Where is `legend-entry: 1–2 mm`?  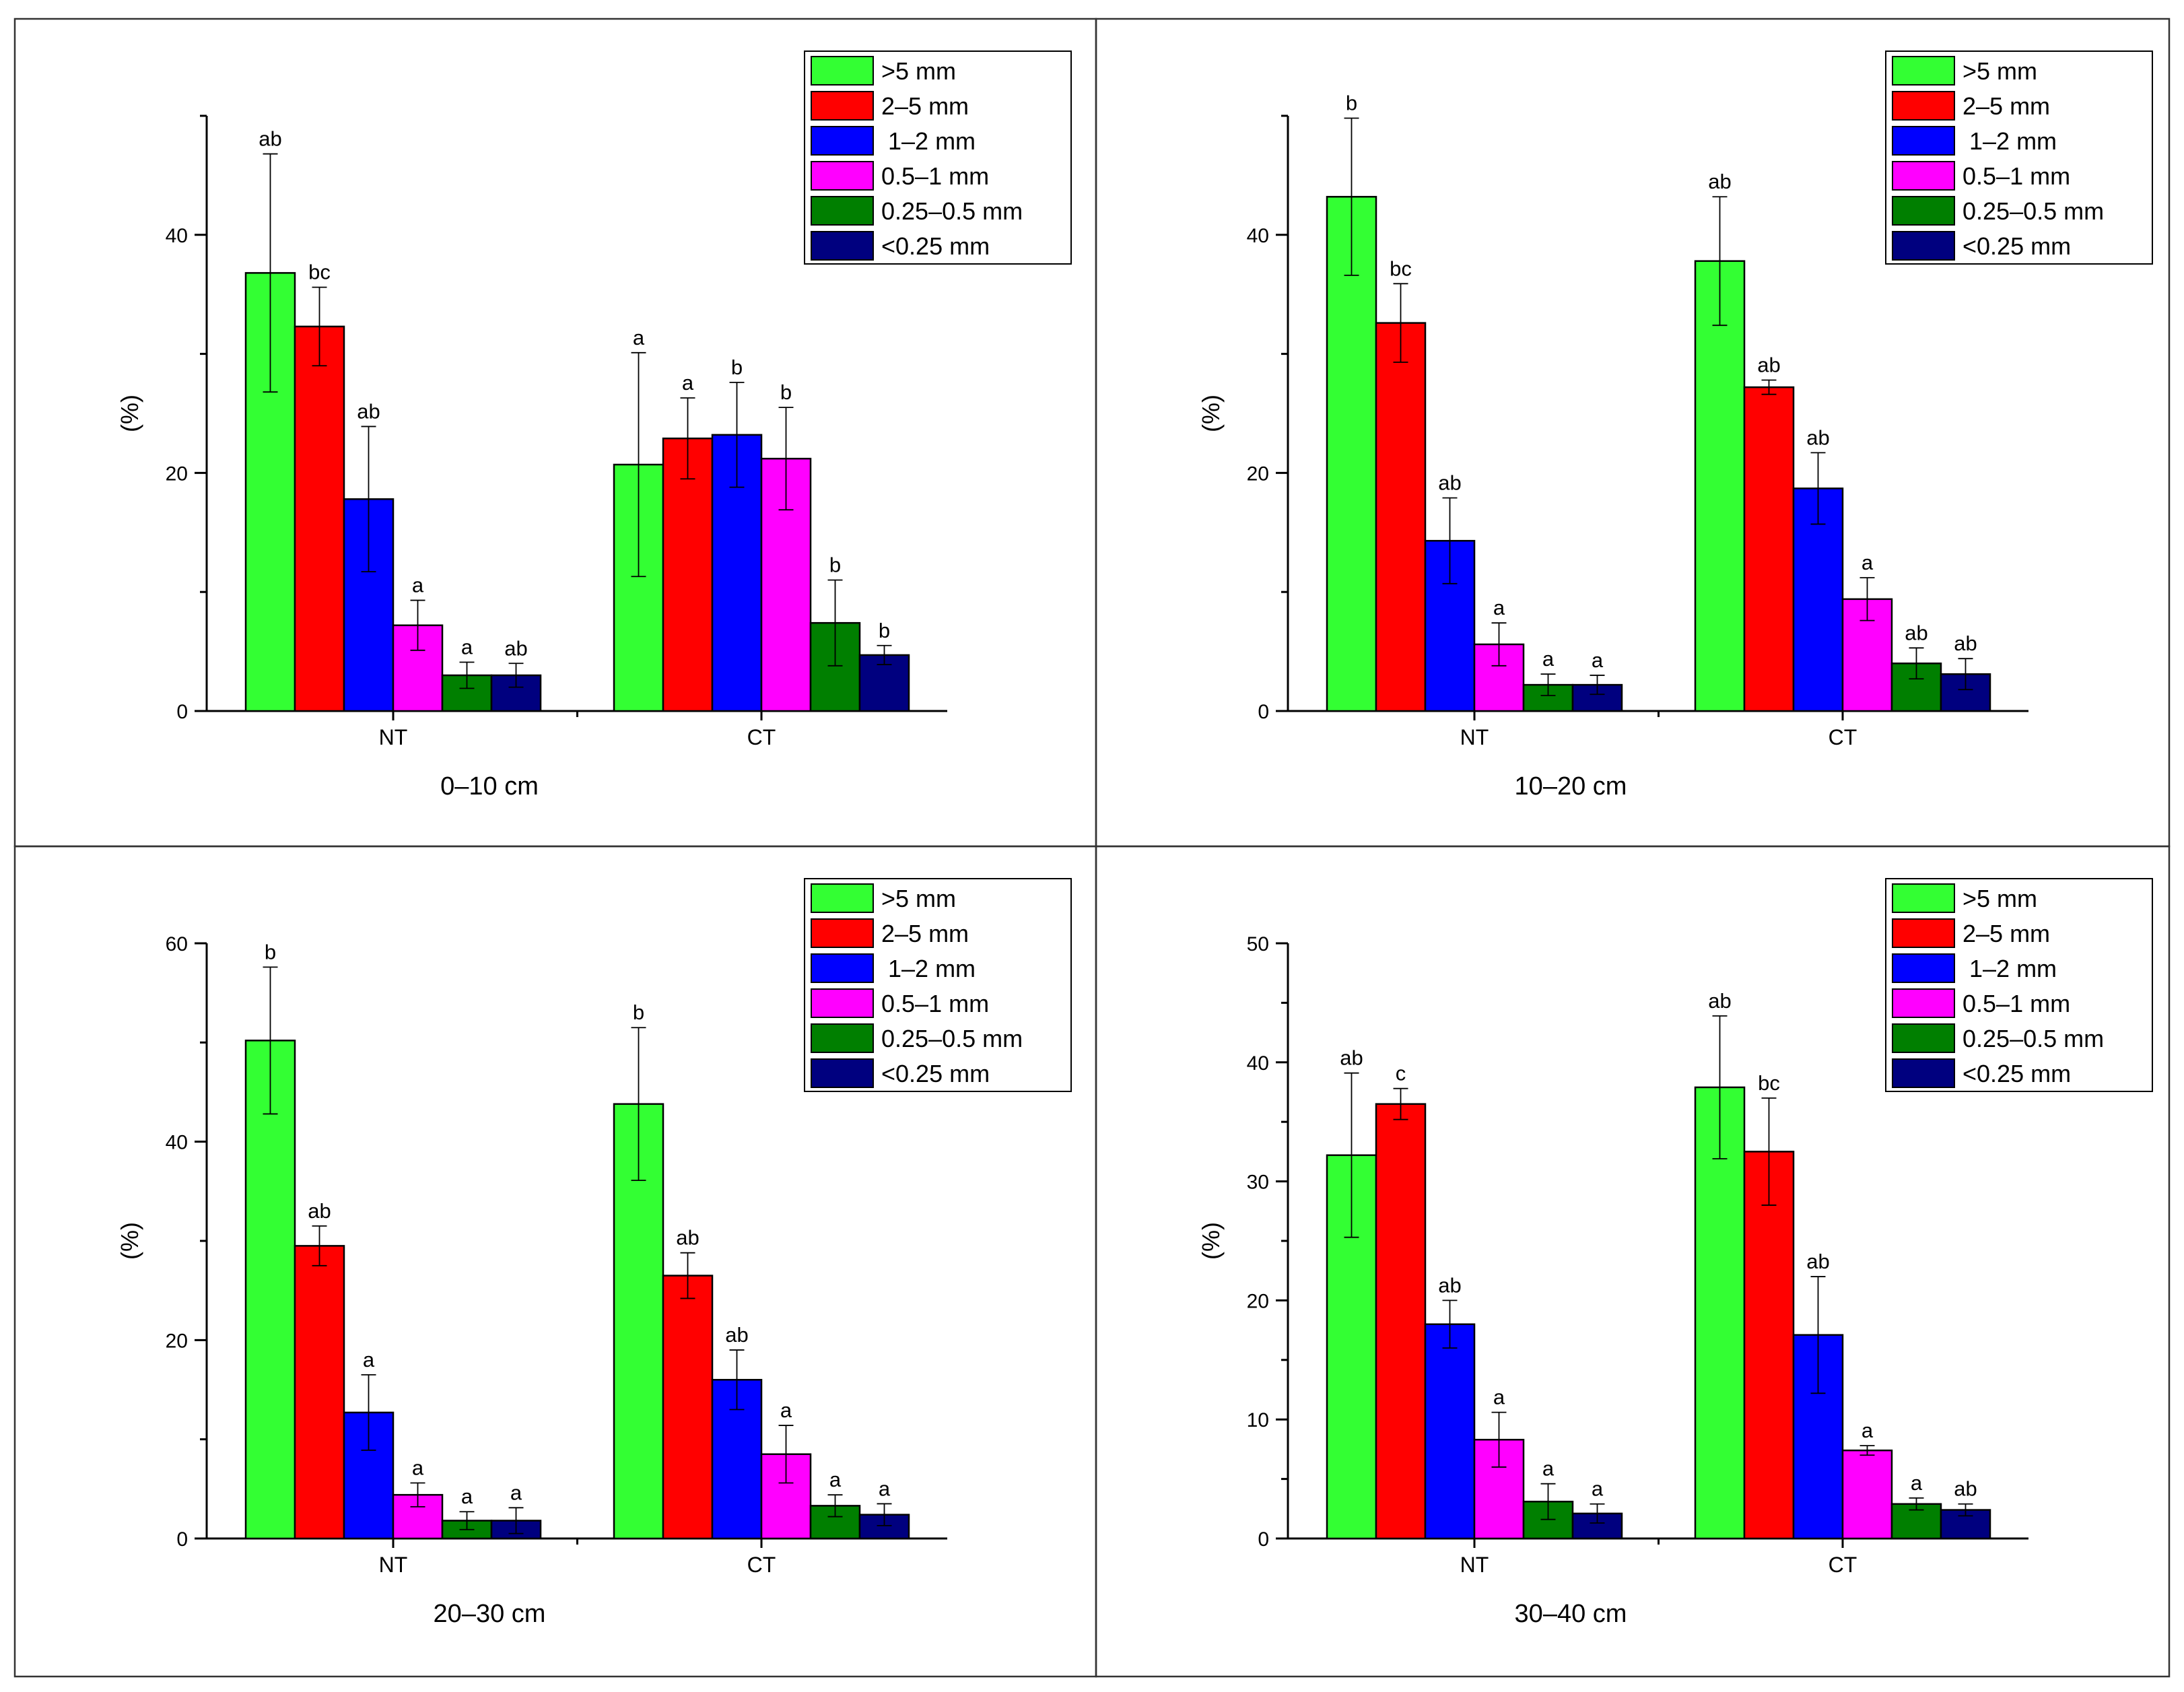
legend-entry: 1–2 mm is located at coordinates (2010, 968).